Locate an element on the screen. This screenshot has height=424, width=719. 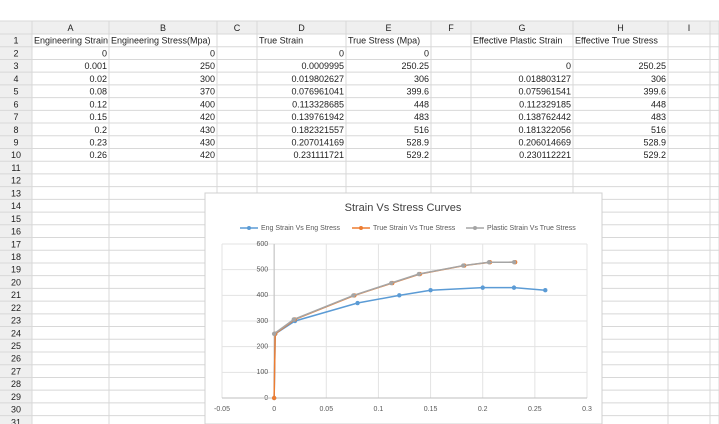
column-header: C is located at coordinates (237, 28).